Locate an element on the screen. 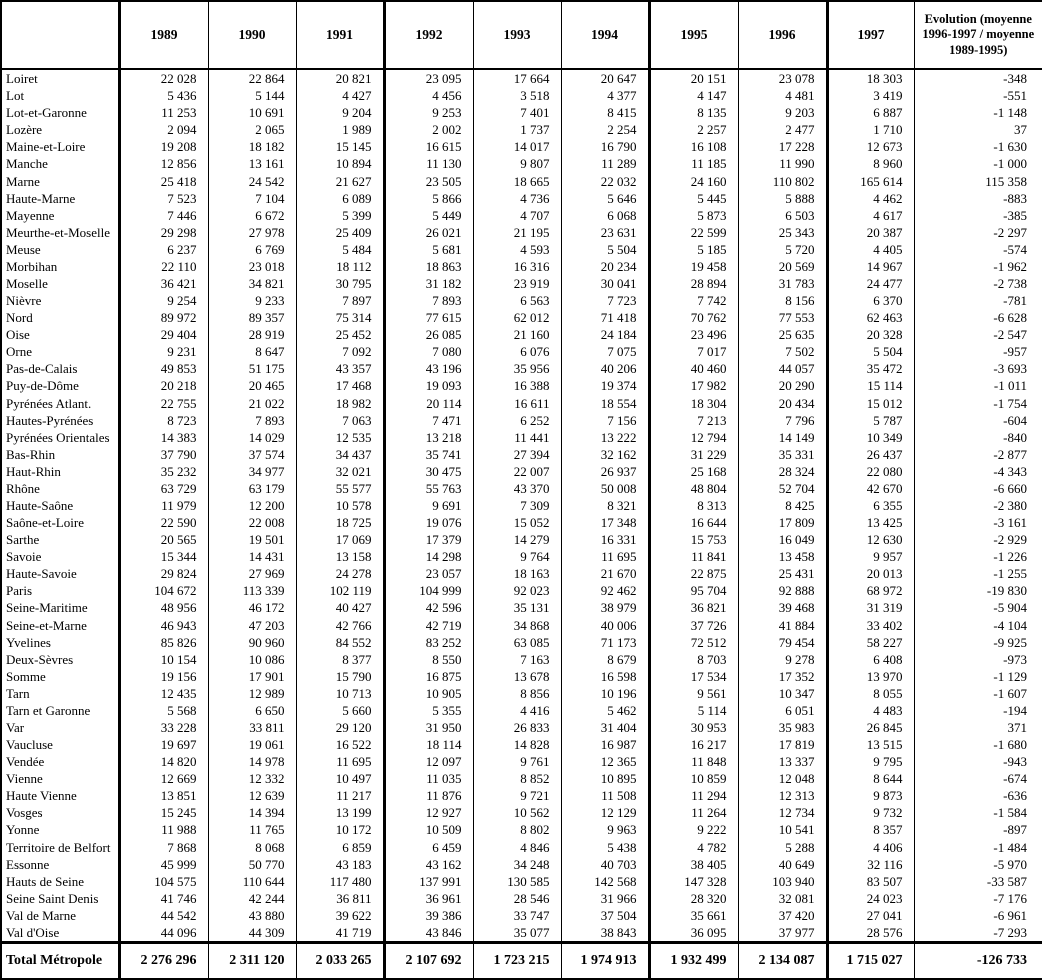 The image size is (1042, 980). cell-value: 22 864 is located at coordinates (251, 78).